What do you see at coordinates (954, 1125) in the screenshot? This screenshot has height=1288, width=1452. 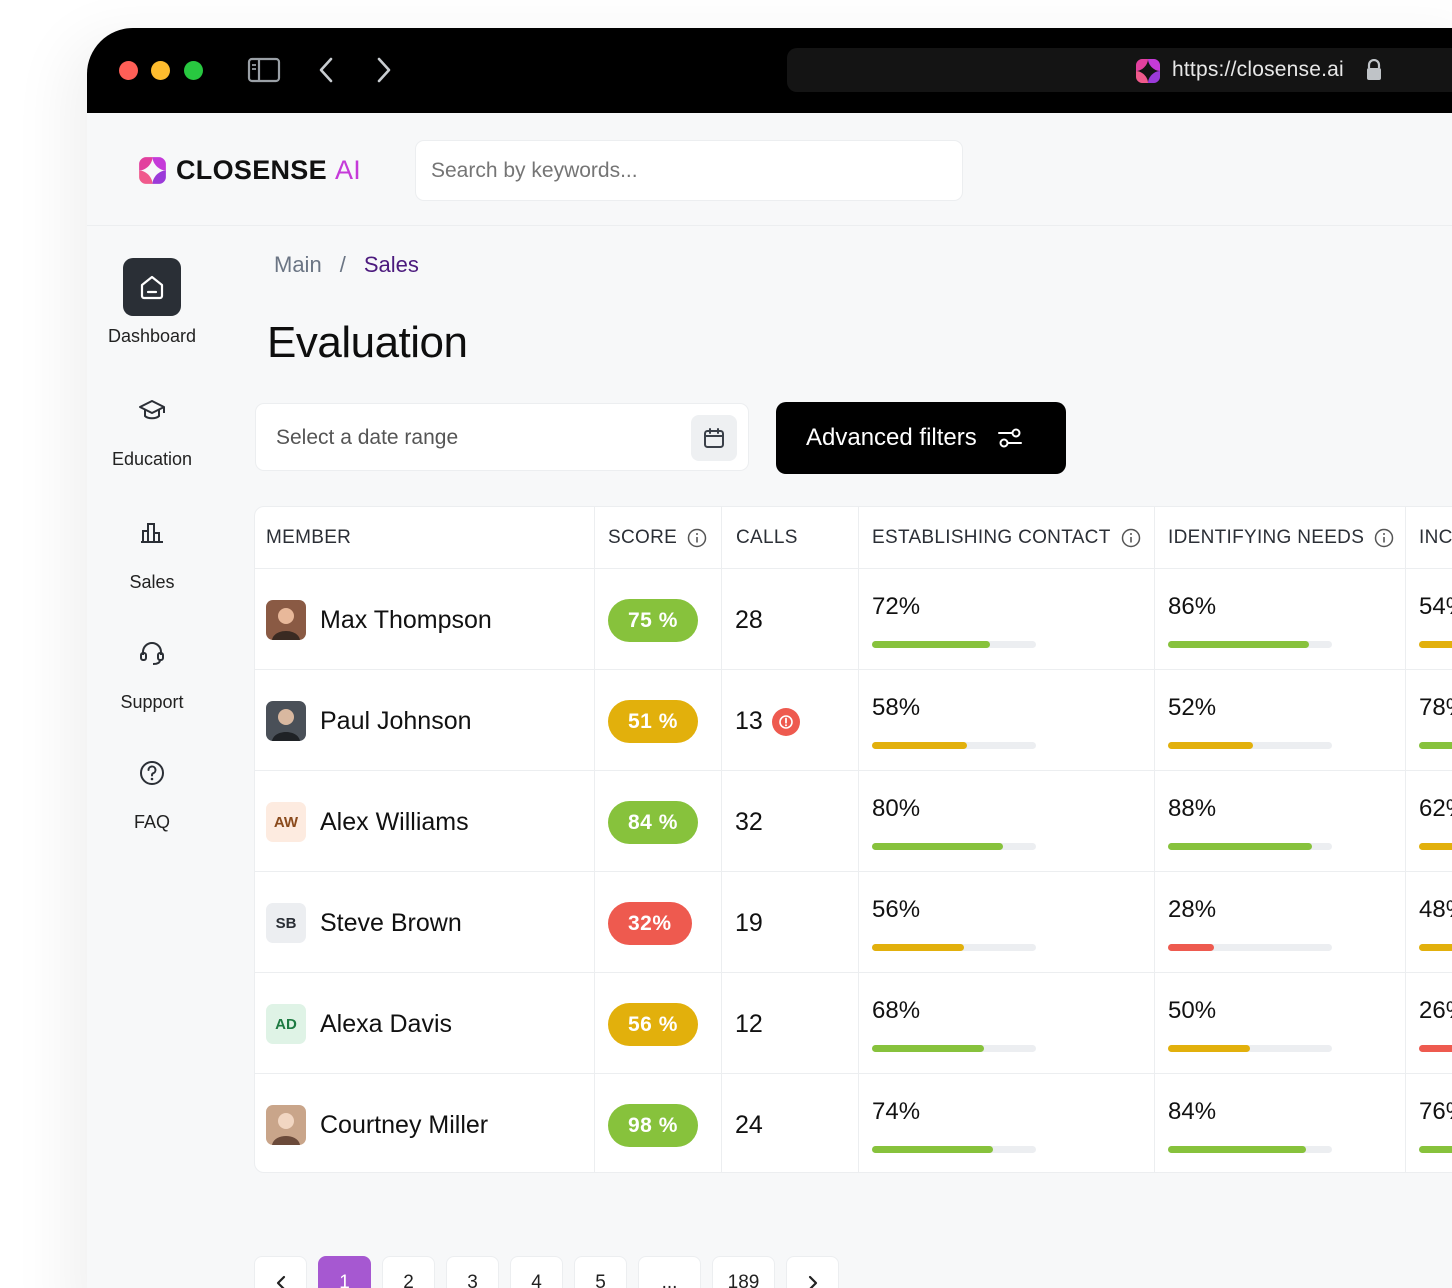 I see `metric-cell-est: 74%` at bounding box center [954, 1125].